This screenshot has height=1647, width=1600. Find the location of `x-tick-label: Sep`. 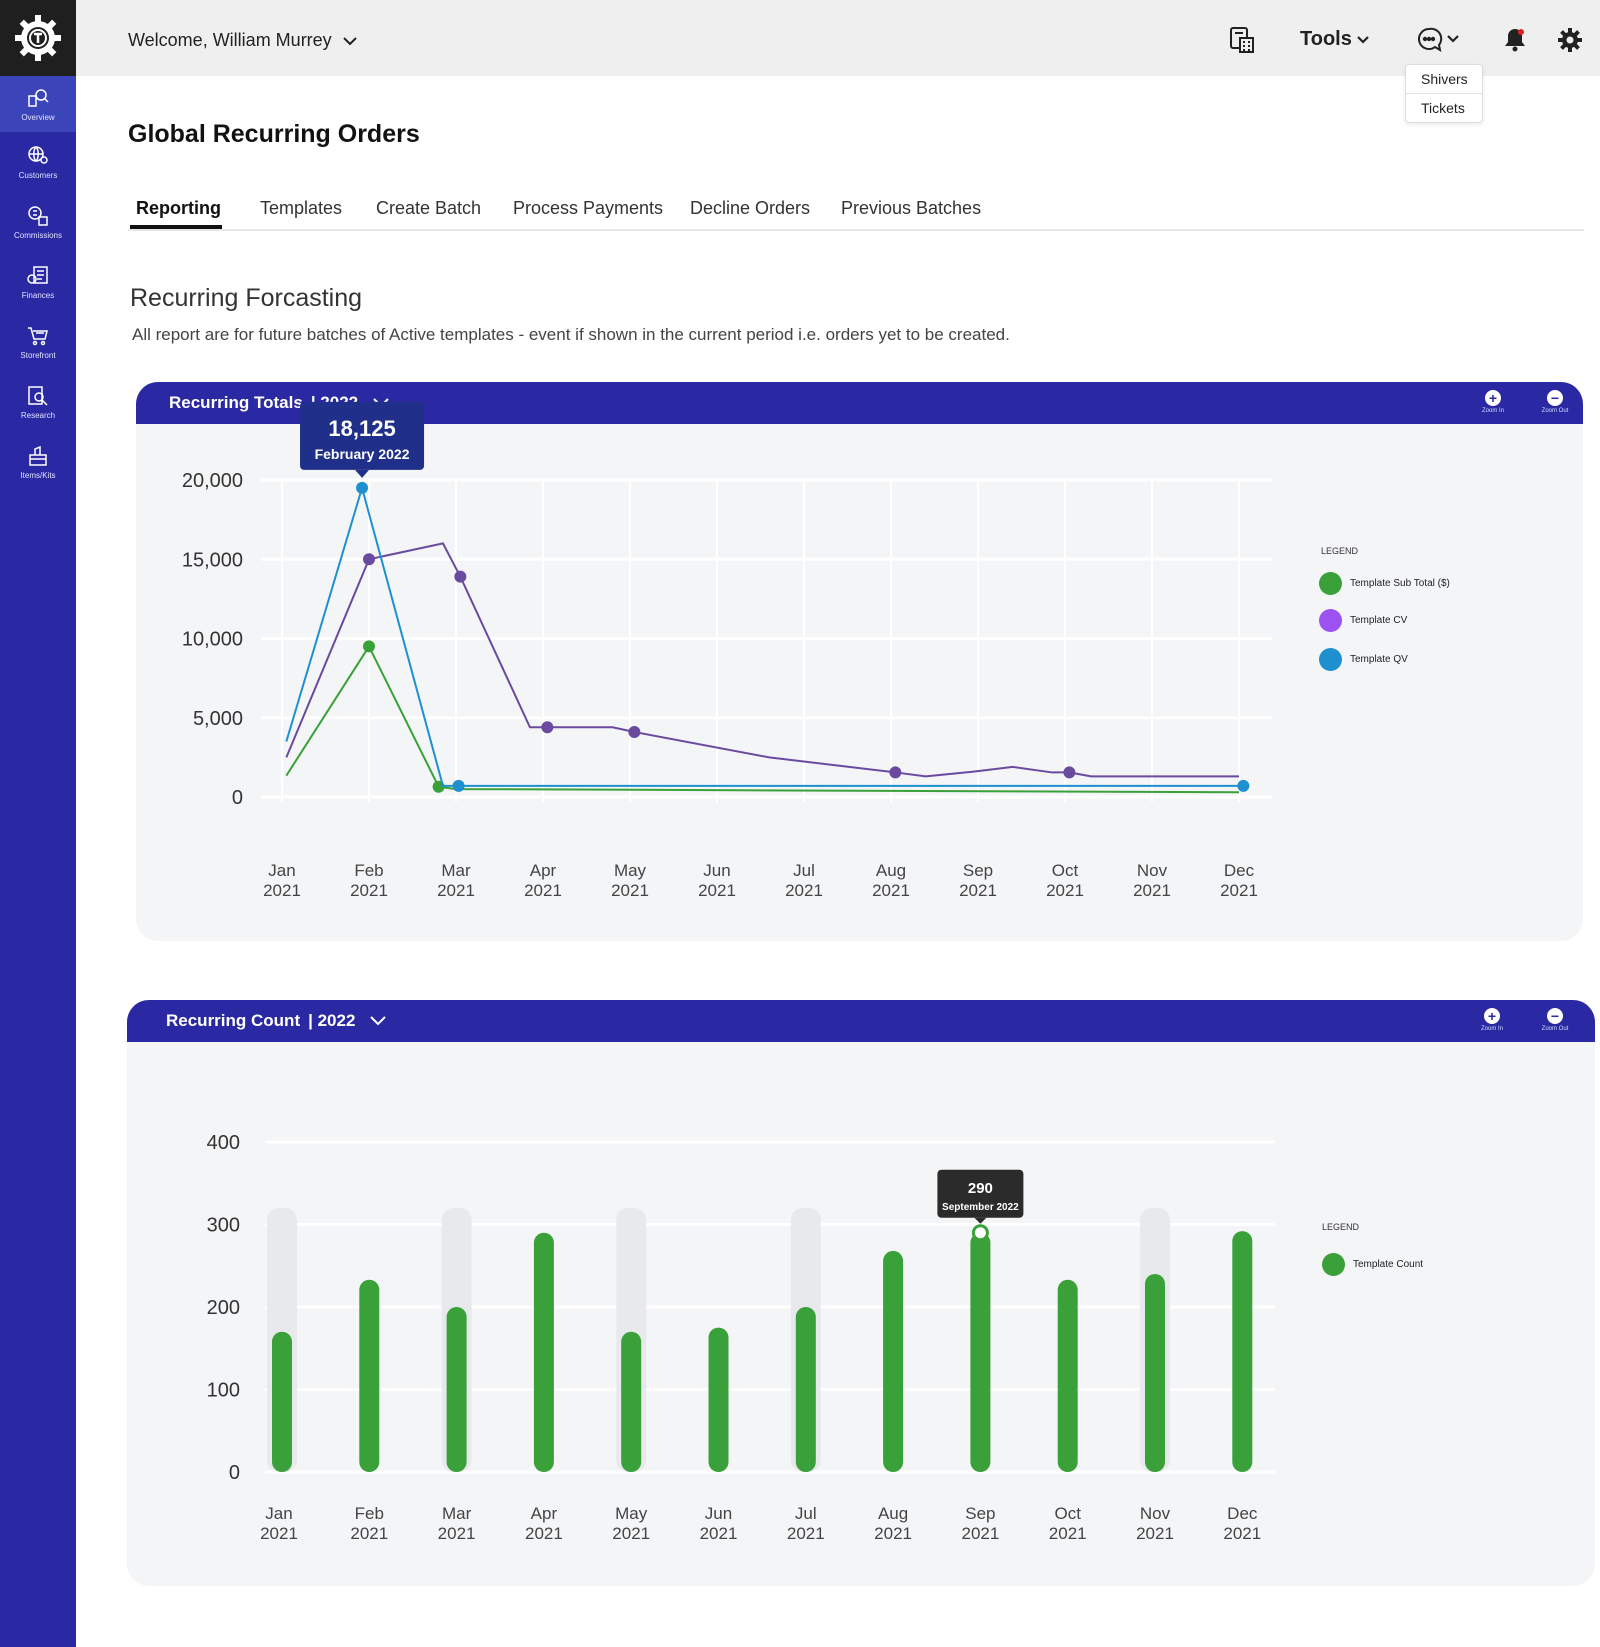

x-tick-label: Sep is located at coordinates (980, 1513).